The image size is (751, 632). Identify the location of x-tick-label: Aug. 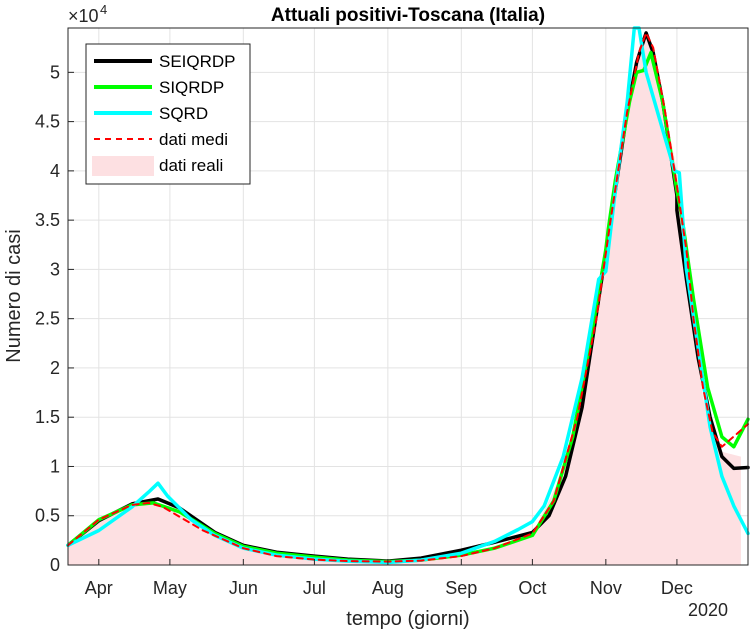
(388, 588).